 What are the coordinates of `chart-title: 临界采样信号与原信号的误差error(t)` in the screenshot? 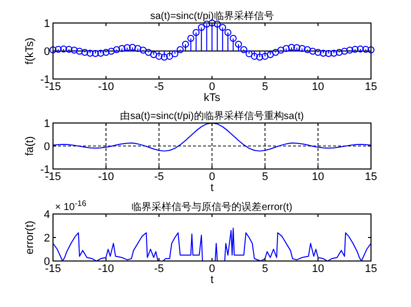 It's located at (212, 207).